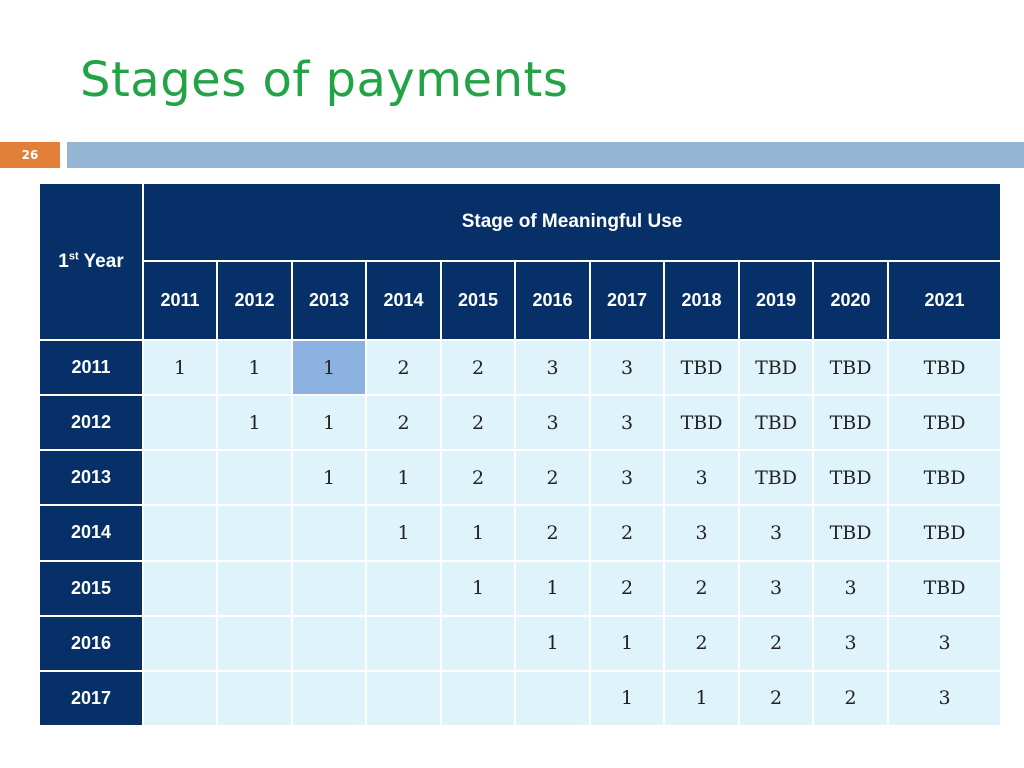 The image size is (1024, 768). Describe the element at coordinates (776, 300) in the screenshot. I see `column-header-2019: 2019` at that location.